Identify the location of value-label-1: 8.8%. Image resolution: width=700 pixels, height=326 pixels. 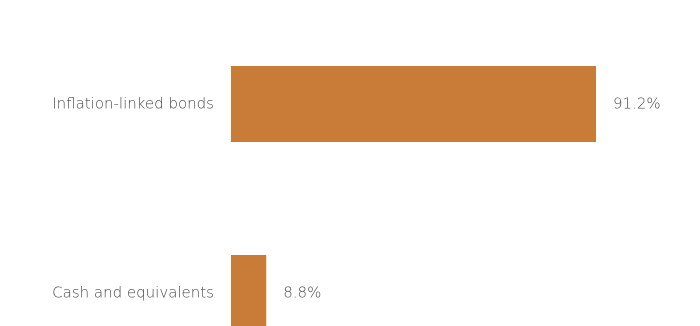
(302, 293).